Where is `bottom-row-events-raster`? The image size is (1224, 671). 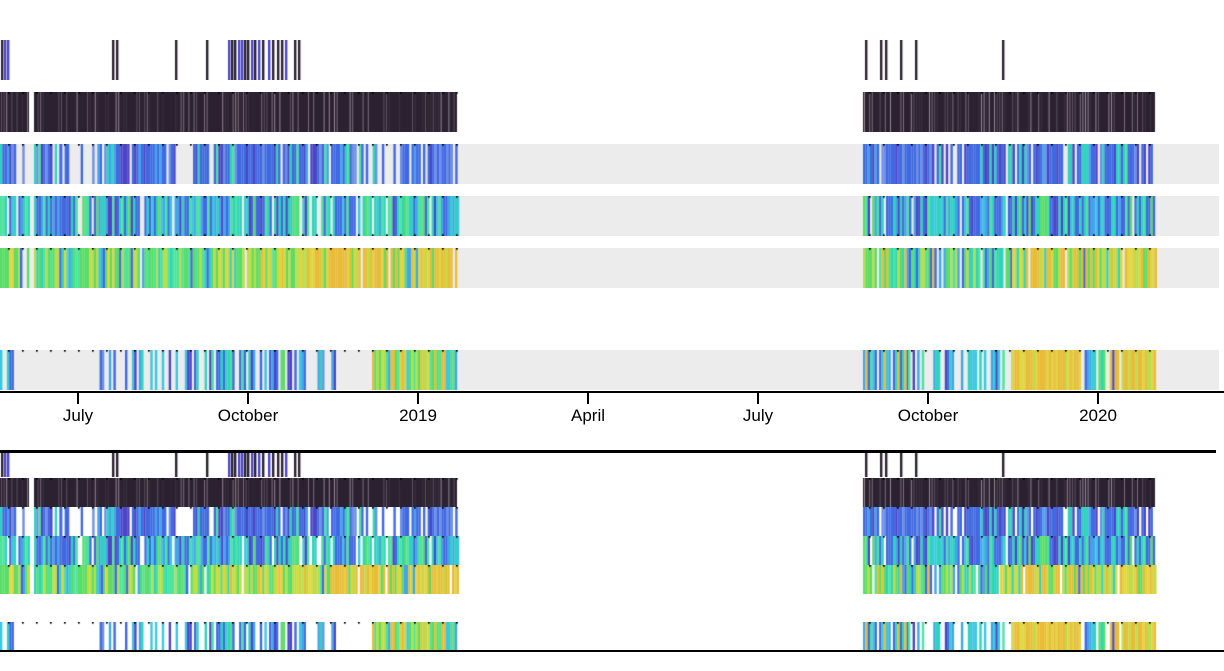 bottom-row-events-raster is located at coordinates (612, 465).